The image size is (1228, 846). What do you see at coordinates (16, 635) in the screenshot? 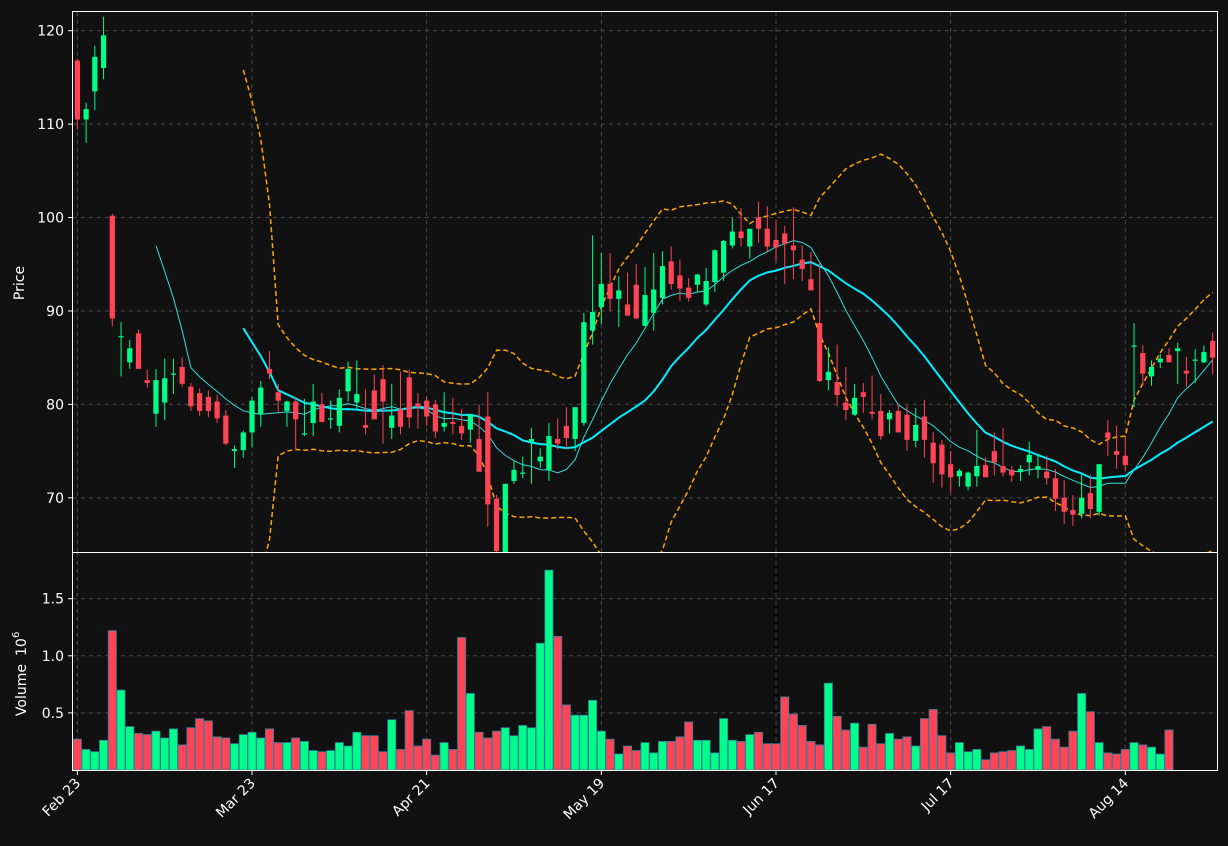
I see `volume-axis-exponent: 6` at bounding box center [16, 635].